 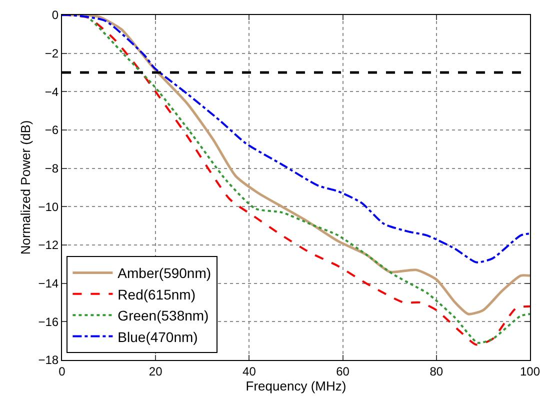 I want to click on x-tick-label: 40, so click(x=249, y=371).